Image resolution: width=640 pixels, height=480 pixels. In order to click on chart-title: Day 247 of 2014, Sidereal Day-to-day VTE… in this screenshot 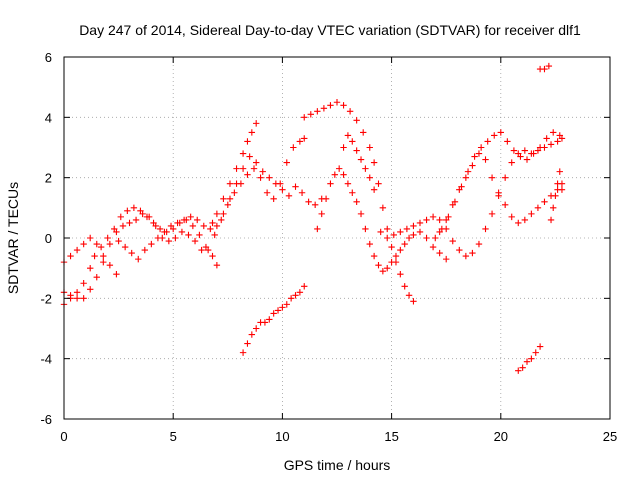, I will do `click(330, 30)`.